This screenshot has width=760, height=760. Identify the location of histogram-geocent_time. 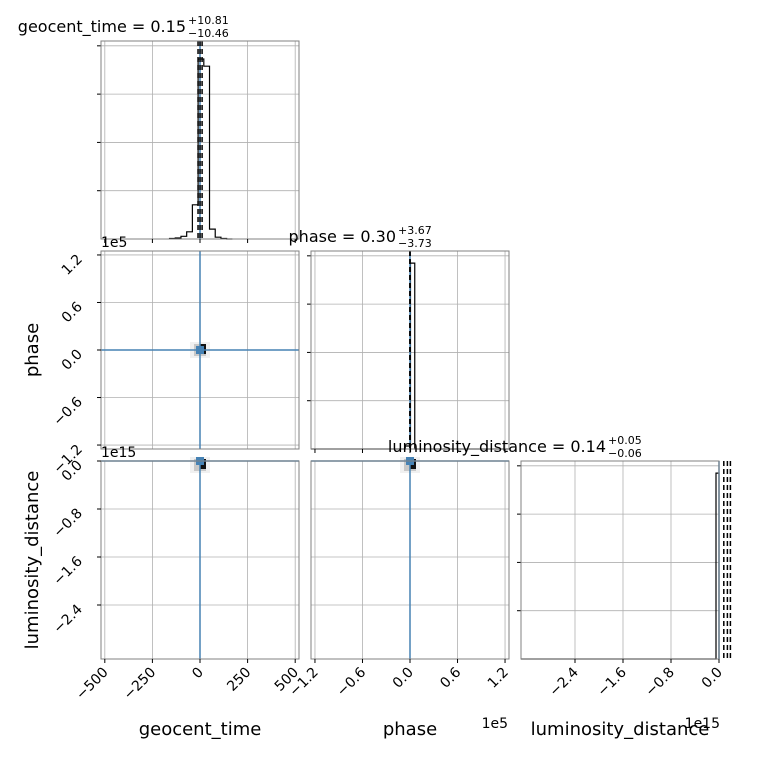
(200, 149).